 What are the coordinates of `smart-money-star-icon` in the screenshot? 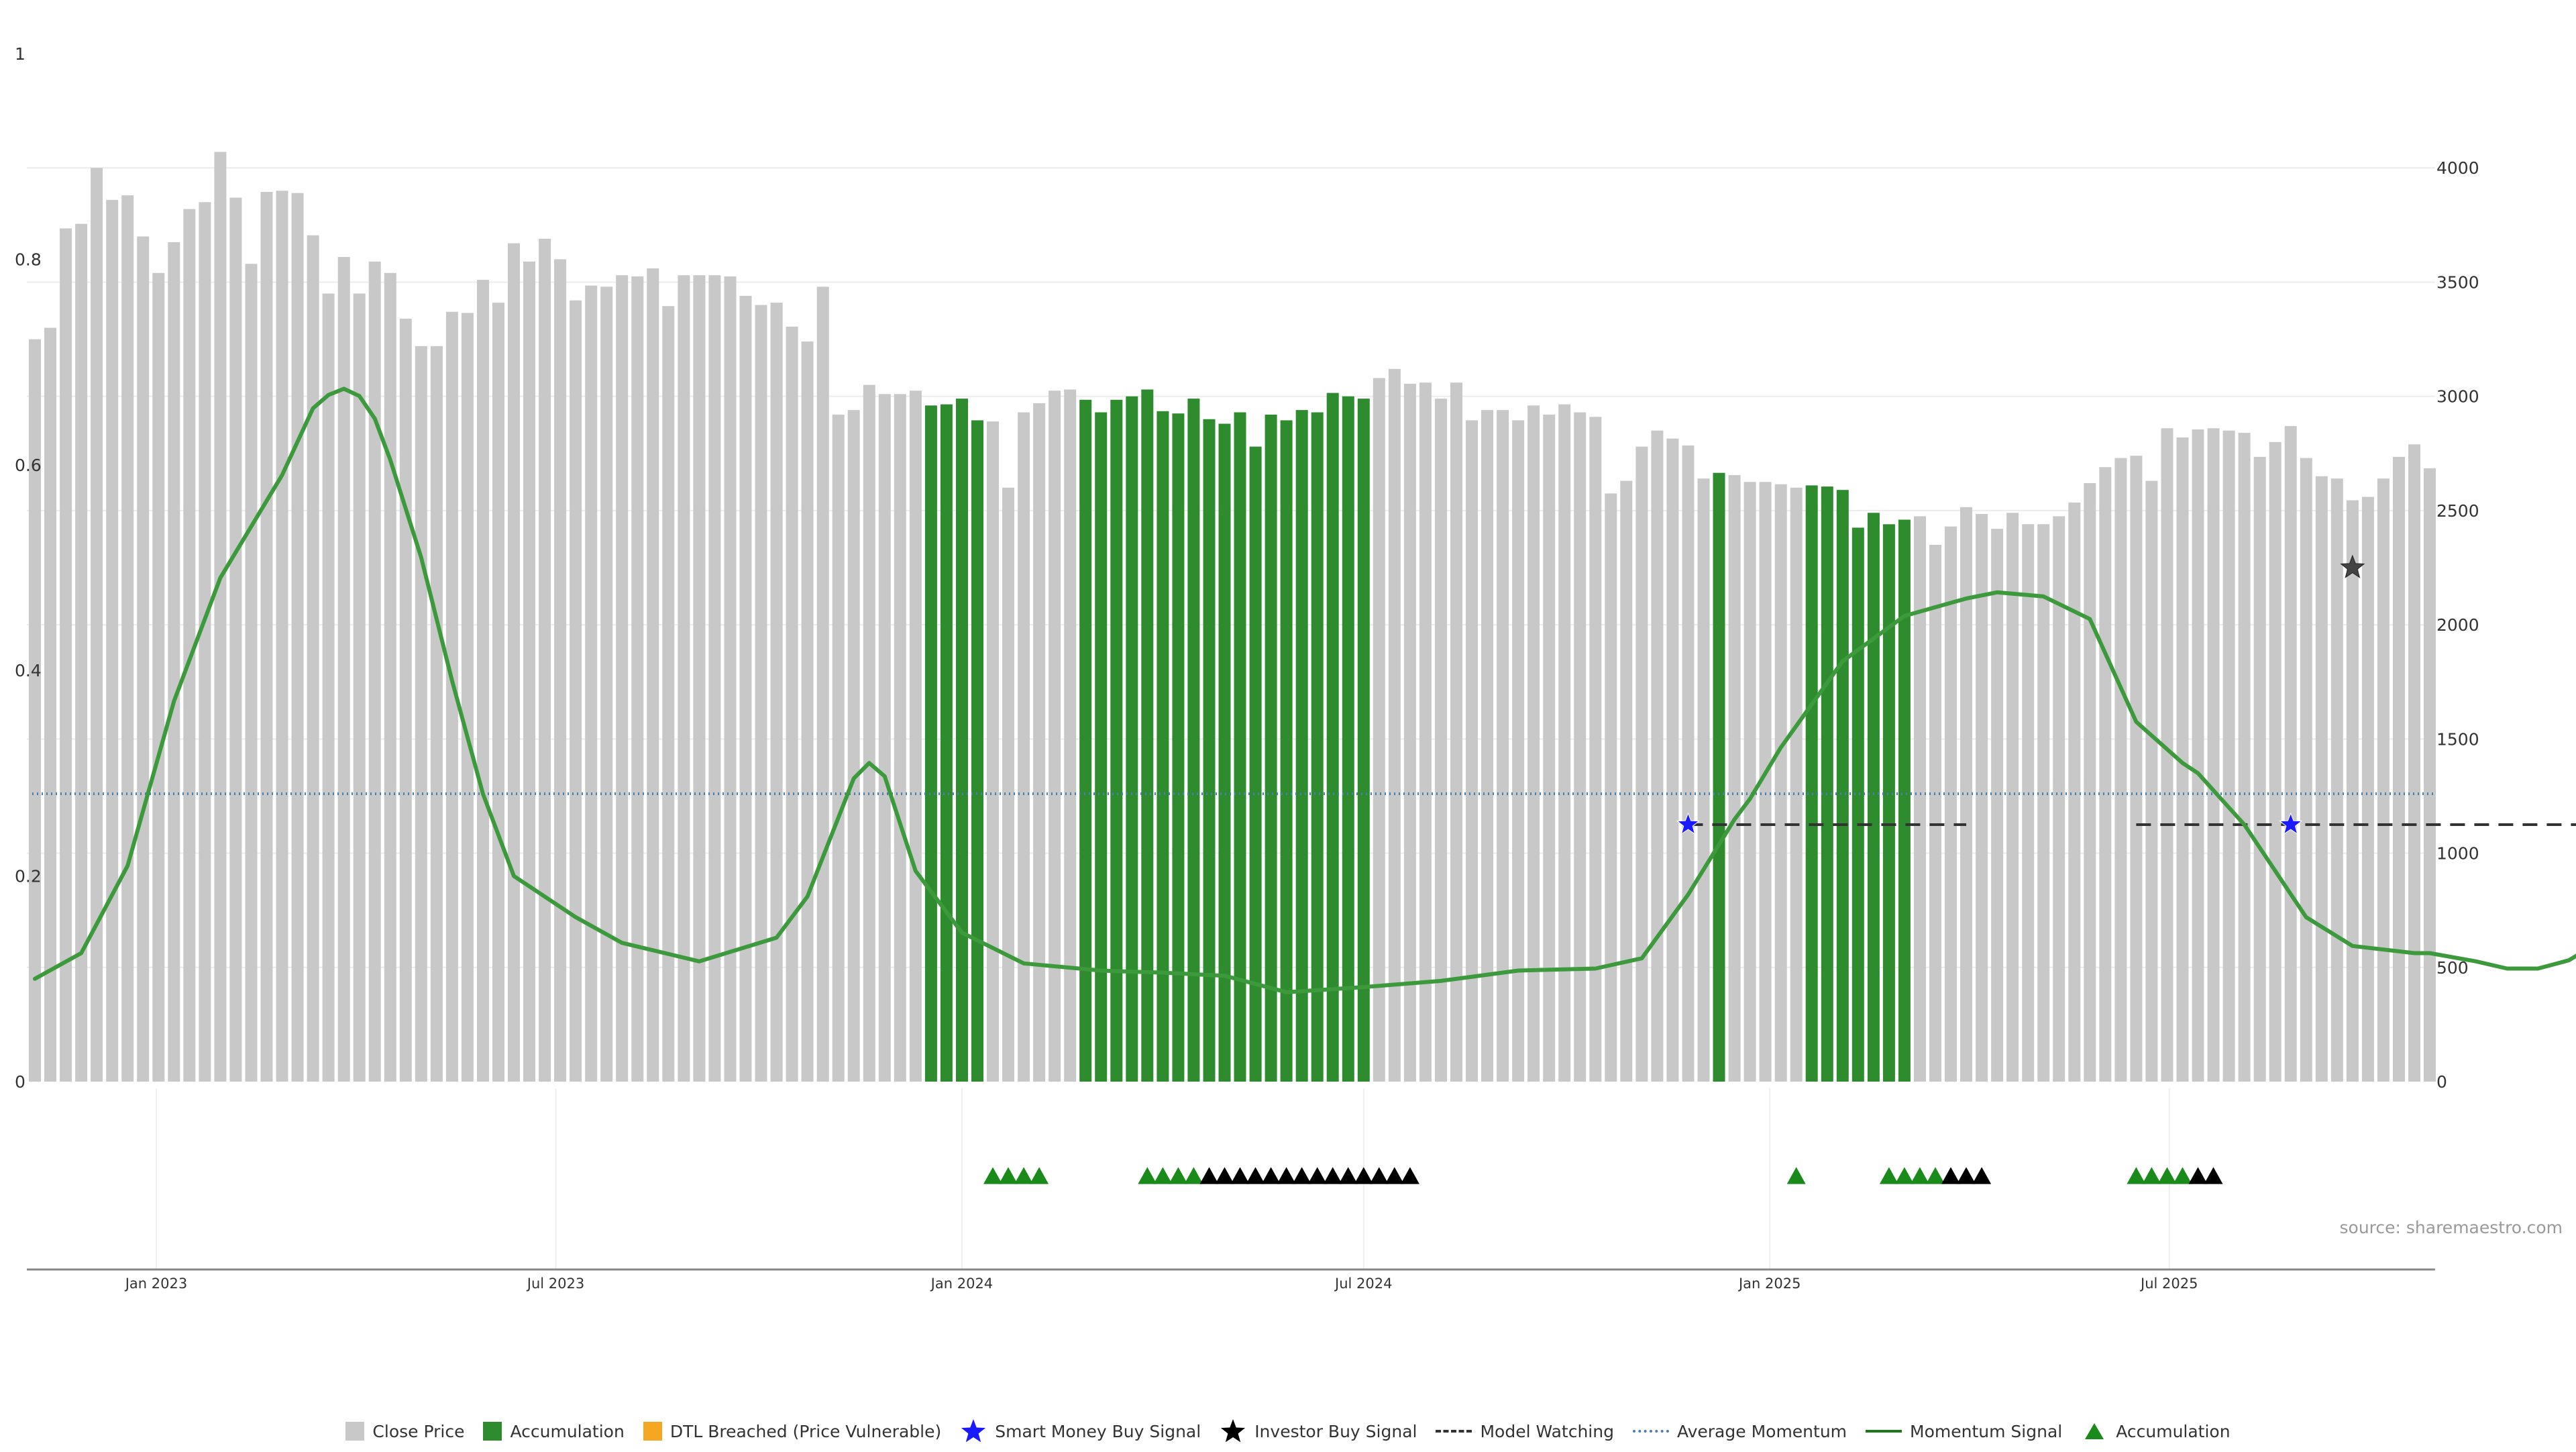 It's located at (1688, 824).